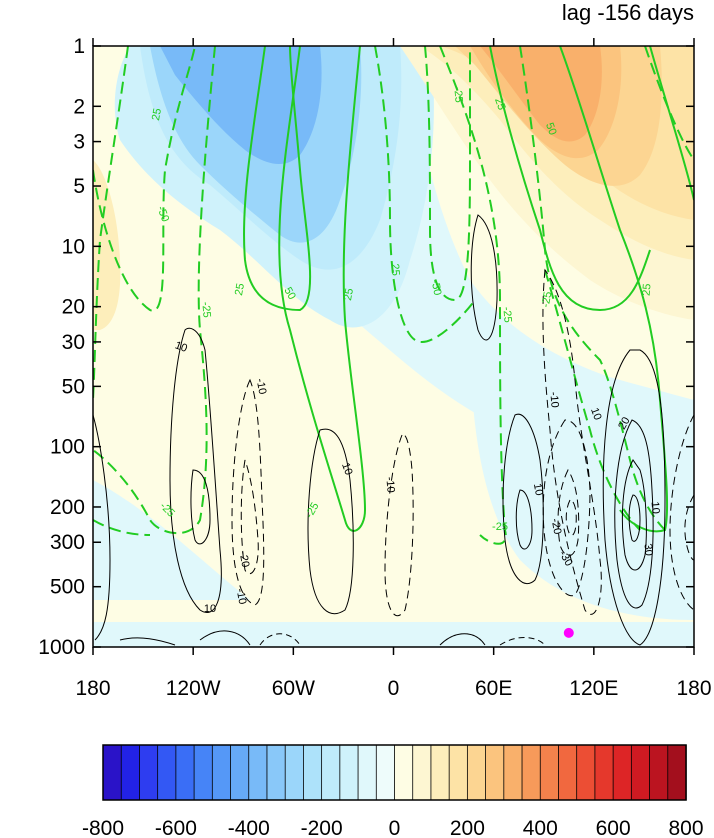  What do you see at coordinates (647, 549) in the screenshot?
I see `black-contour-label: 30` at bounding box center [647, 549].